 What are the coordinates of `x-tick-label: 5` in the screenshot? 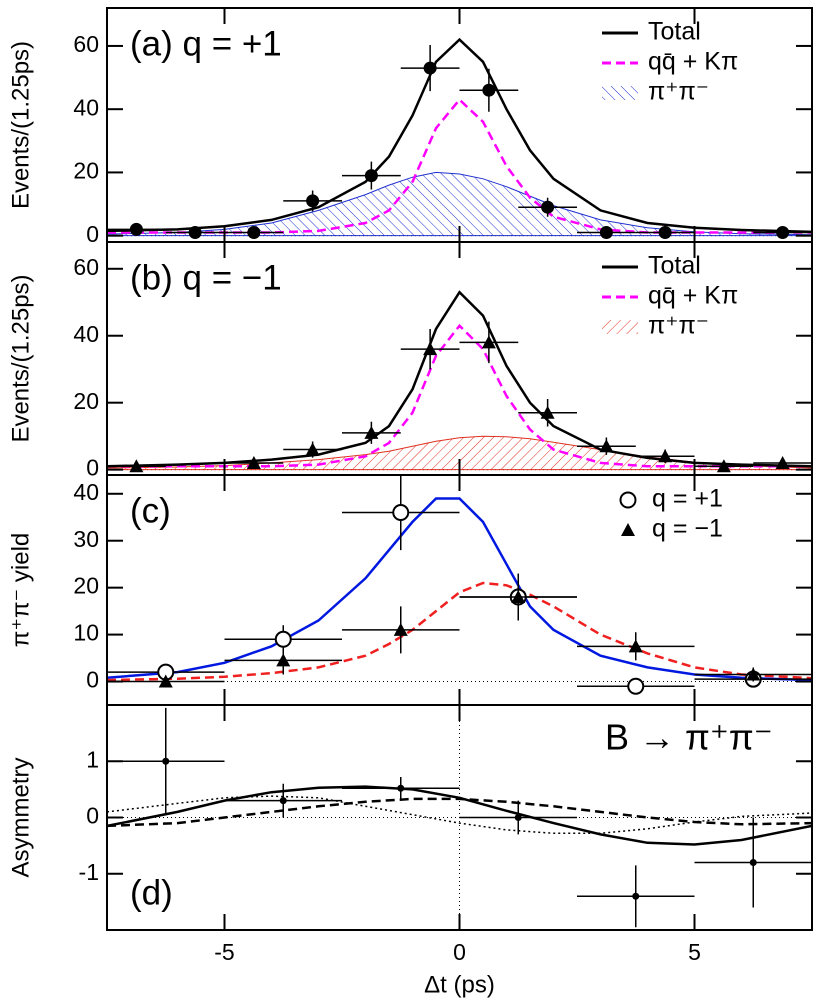 It's located at (694, 952).